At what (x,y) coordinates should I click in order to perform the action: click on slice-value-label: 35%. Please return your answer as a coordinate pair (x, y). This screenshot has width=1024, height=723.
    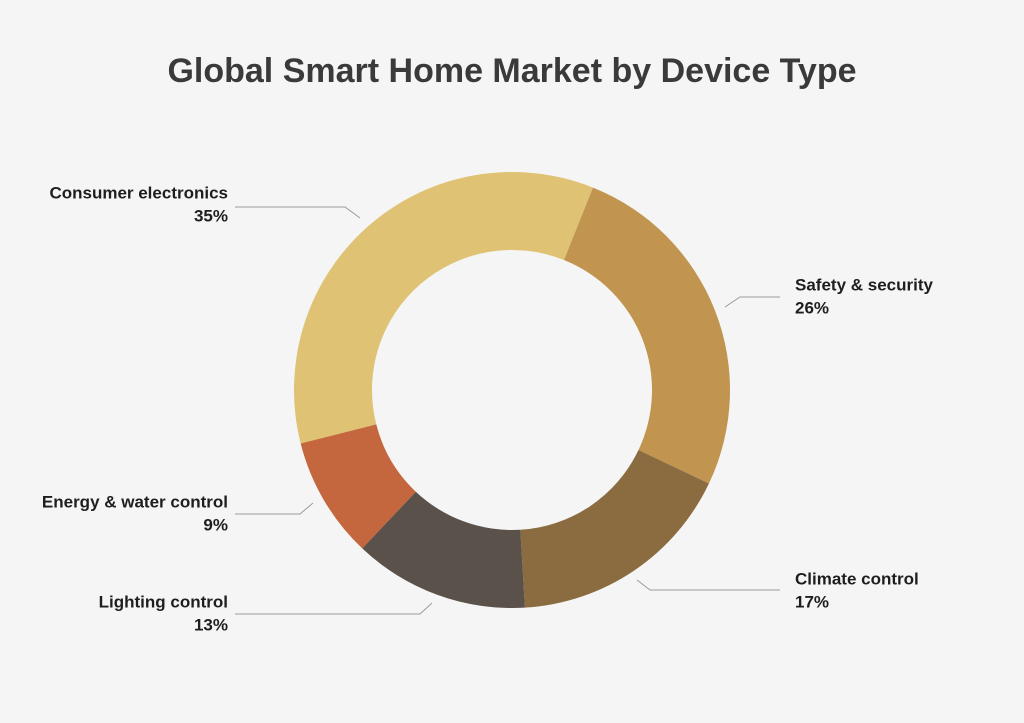
    Looking at the image, I should click on (211, 215).